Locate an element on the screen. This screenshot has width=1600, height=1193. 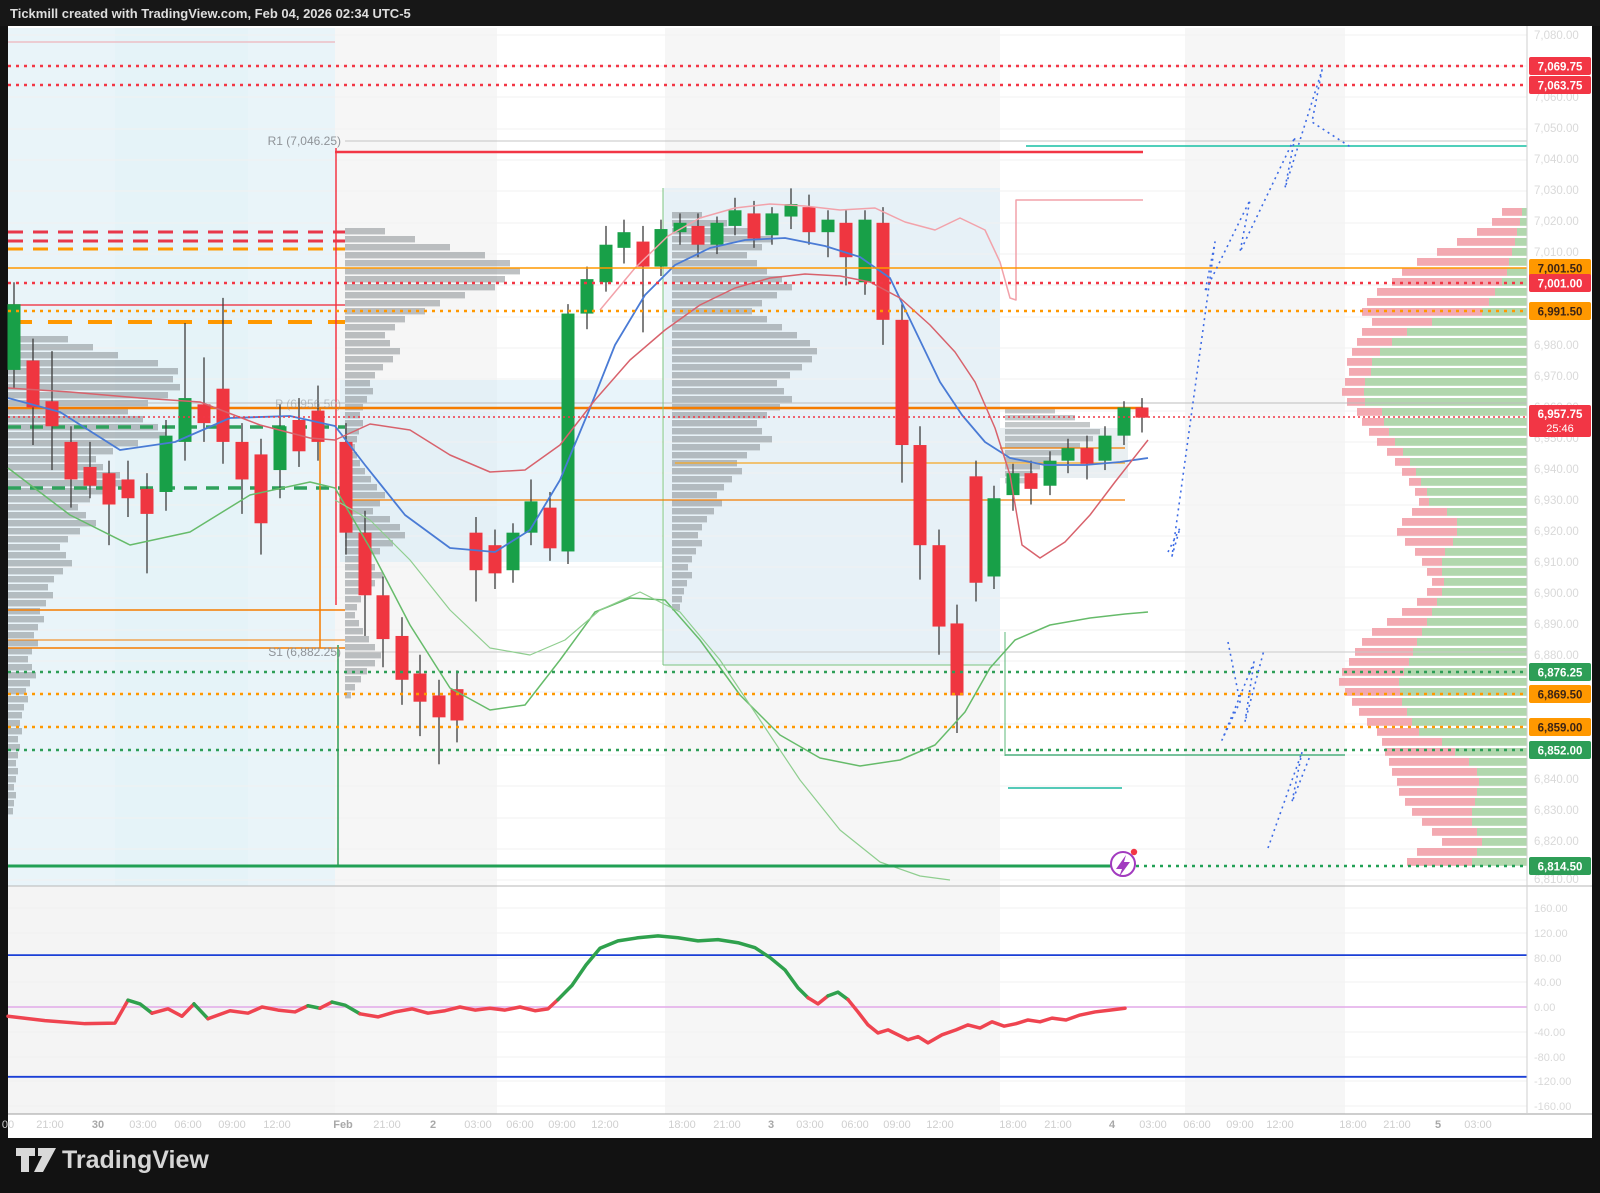
price-axis-bg is located at coordinates (1560, 582).